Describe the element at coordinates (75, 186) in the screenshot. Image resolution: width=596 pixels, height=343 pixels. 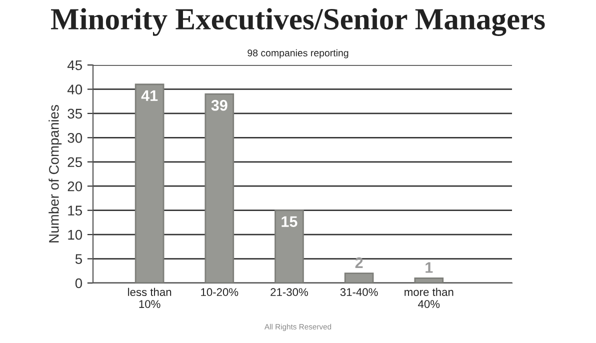
I see `y-tick-label: 20` at that location.